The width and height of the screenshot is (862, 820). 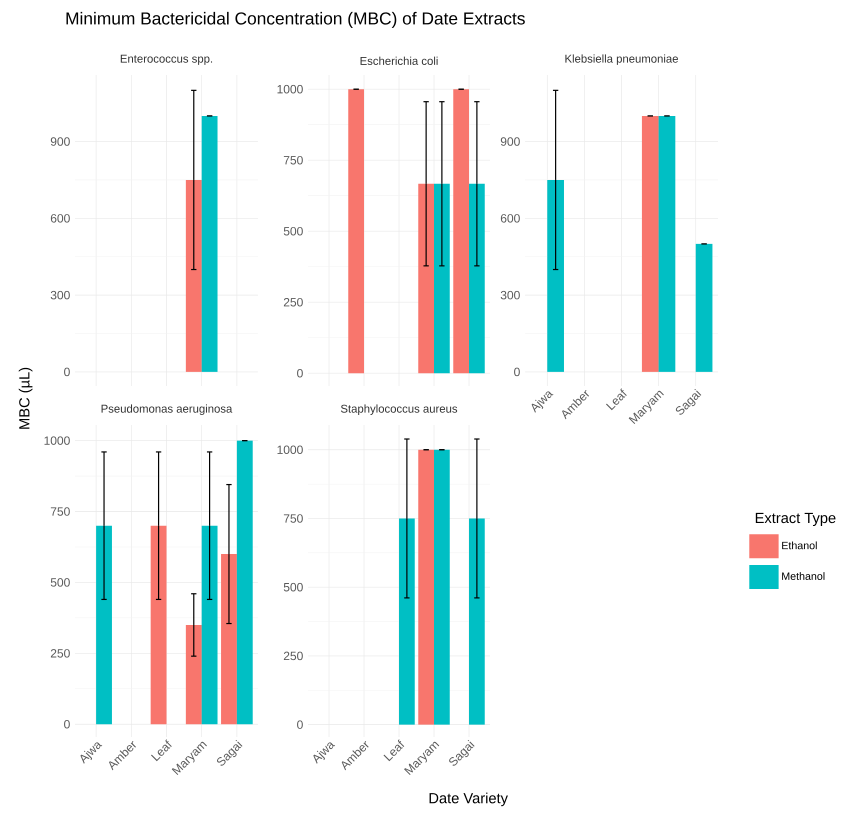 What do you see at coordinates (796, 519) in the screenshot?
I see `legend-title: Extract Type` at bounding box center [796, 519].